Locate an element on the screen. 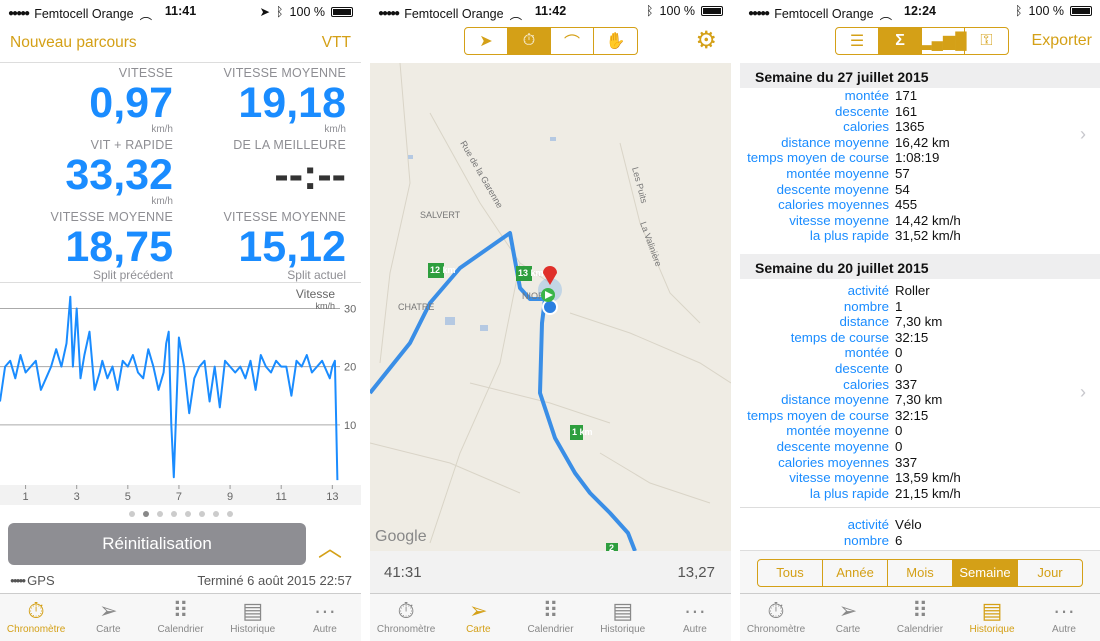  stat-label: DE LA MEILLEURE is located at coordinates (289, 145).